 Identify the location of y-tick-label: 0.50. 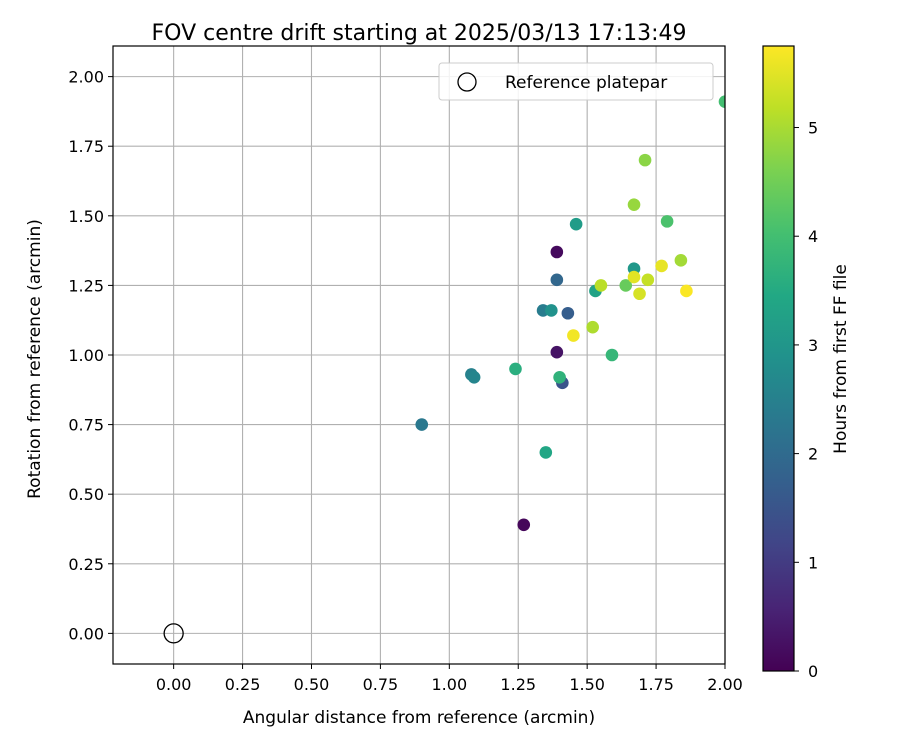
(86, 494).